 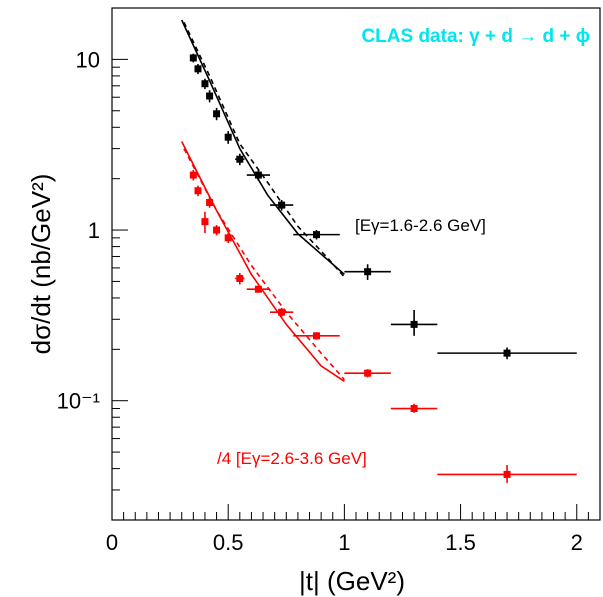 What do you see at coordinates (228, 542) in the screenshot?
I see `x-tick-label: 0.5` at bounding box center [228, 542].